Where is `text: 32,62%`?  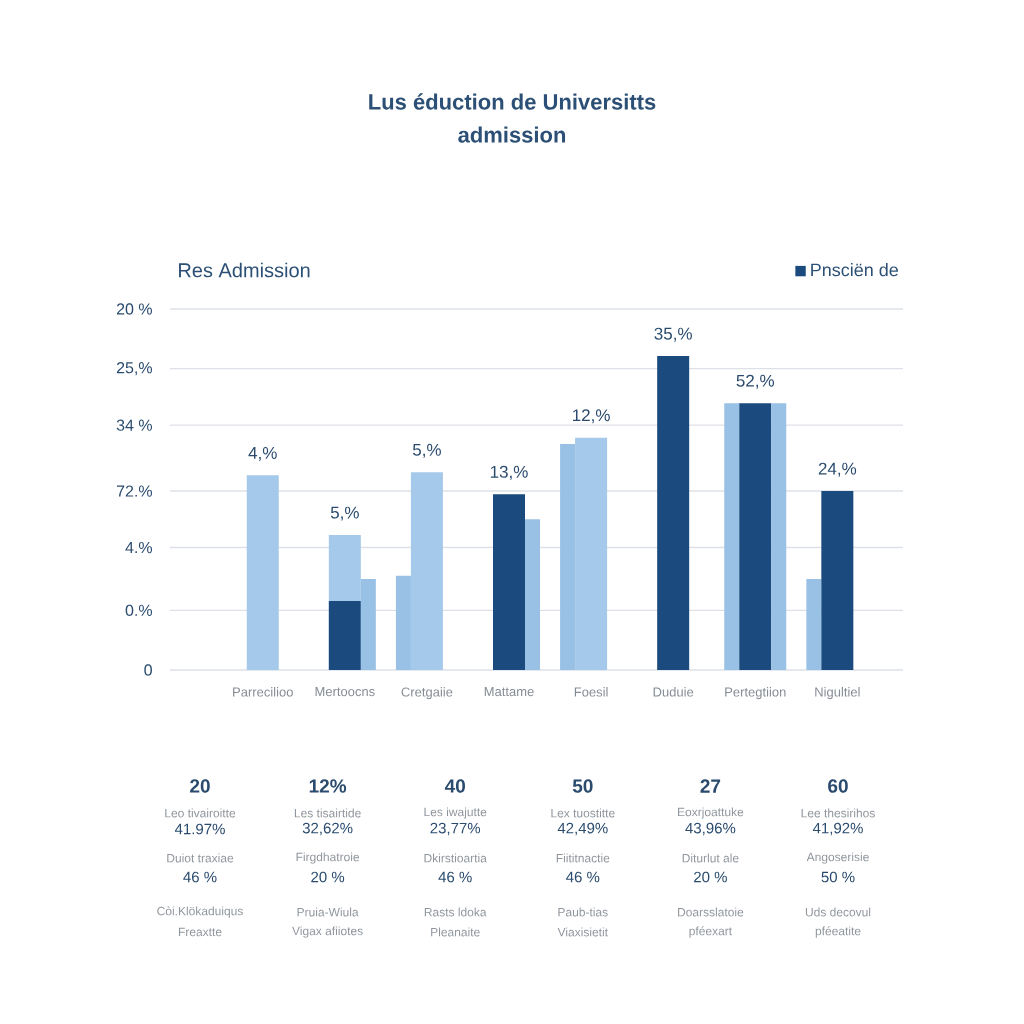
text: 32,62% is located at coordinates (327, 829).